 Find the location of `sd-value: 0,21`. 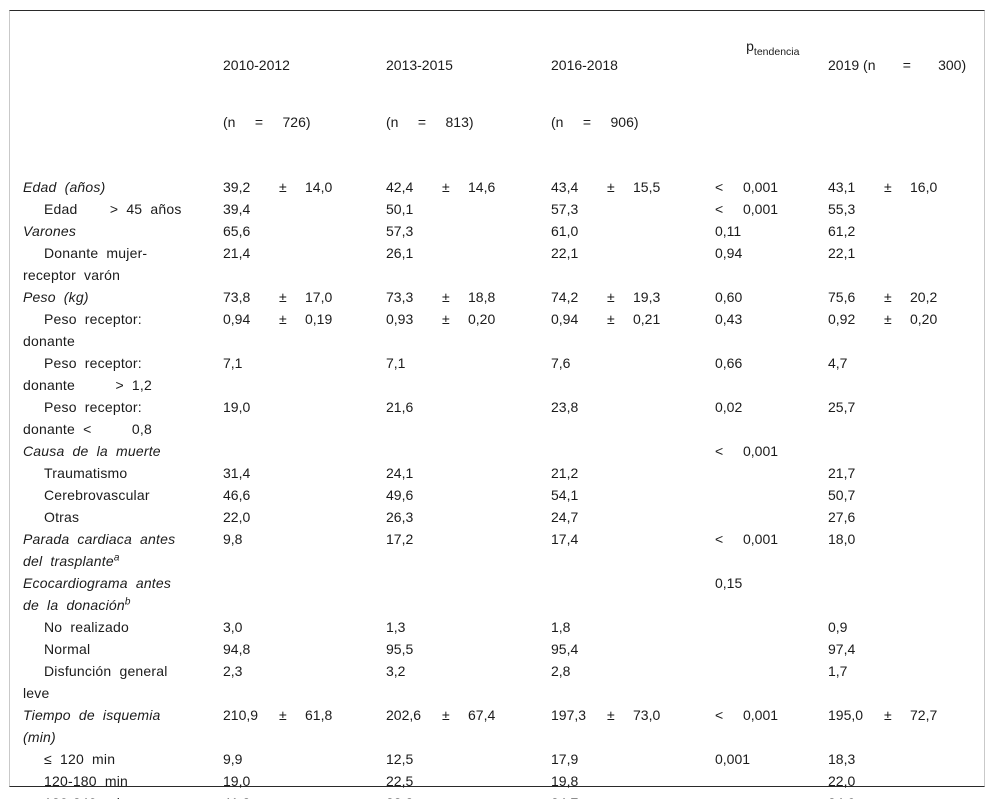

sd-value: 0,21 is located at coordinates (647, 319).